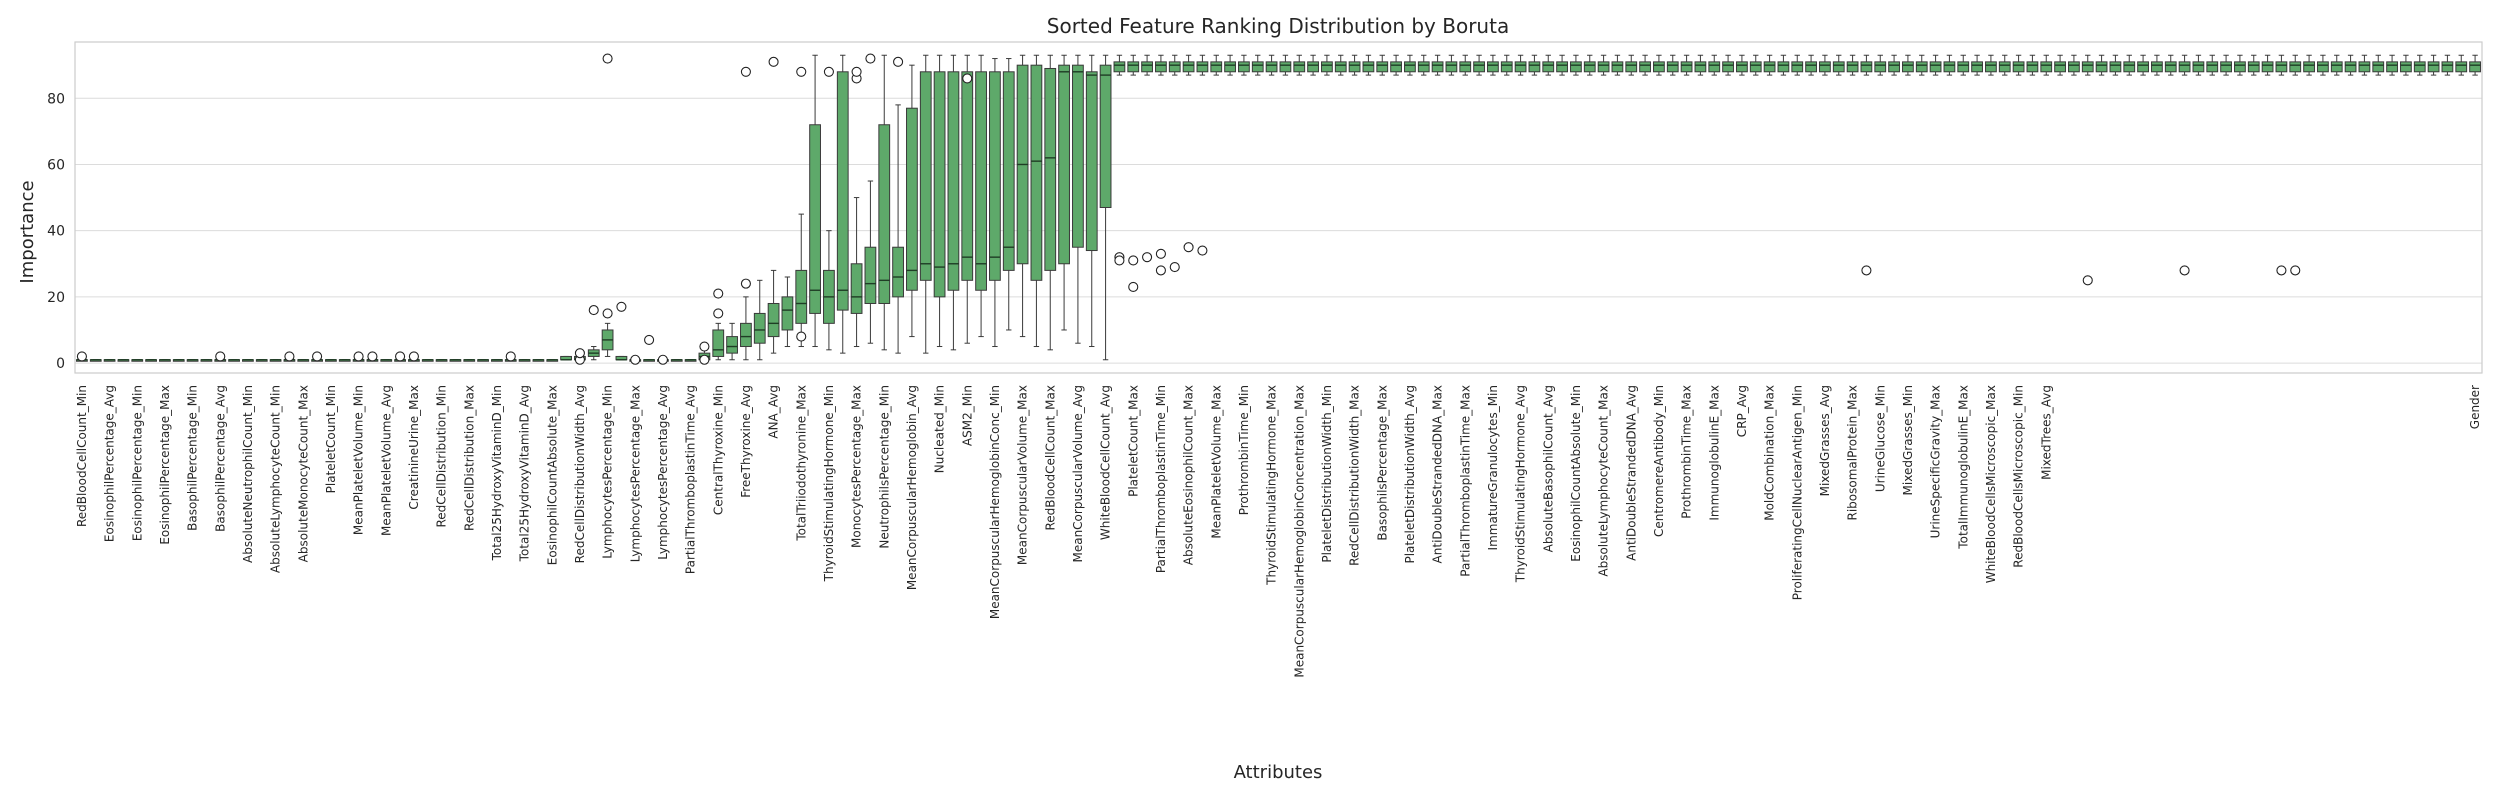 The width and height of the screenshot is (2500, 800). Describe the element at coordinates (1382, 463) in the screenshot. I see `x-tick-label: BasophilsPercentage_Max` at that location.